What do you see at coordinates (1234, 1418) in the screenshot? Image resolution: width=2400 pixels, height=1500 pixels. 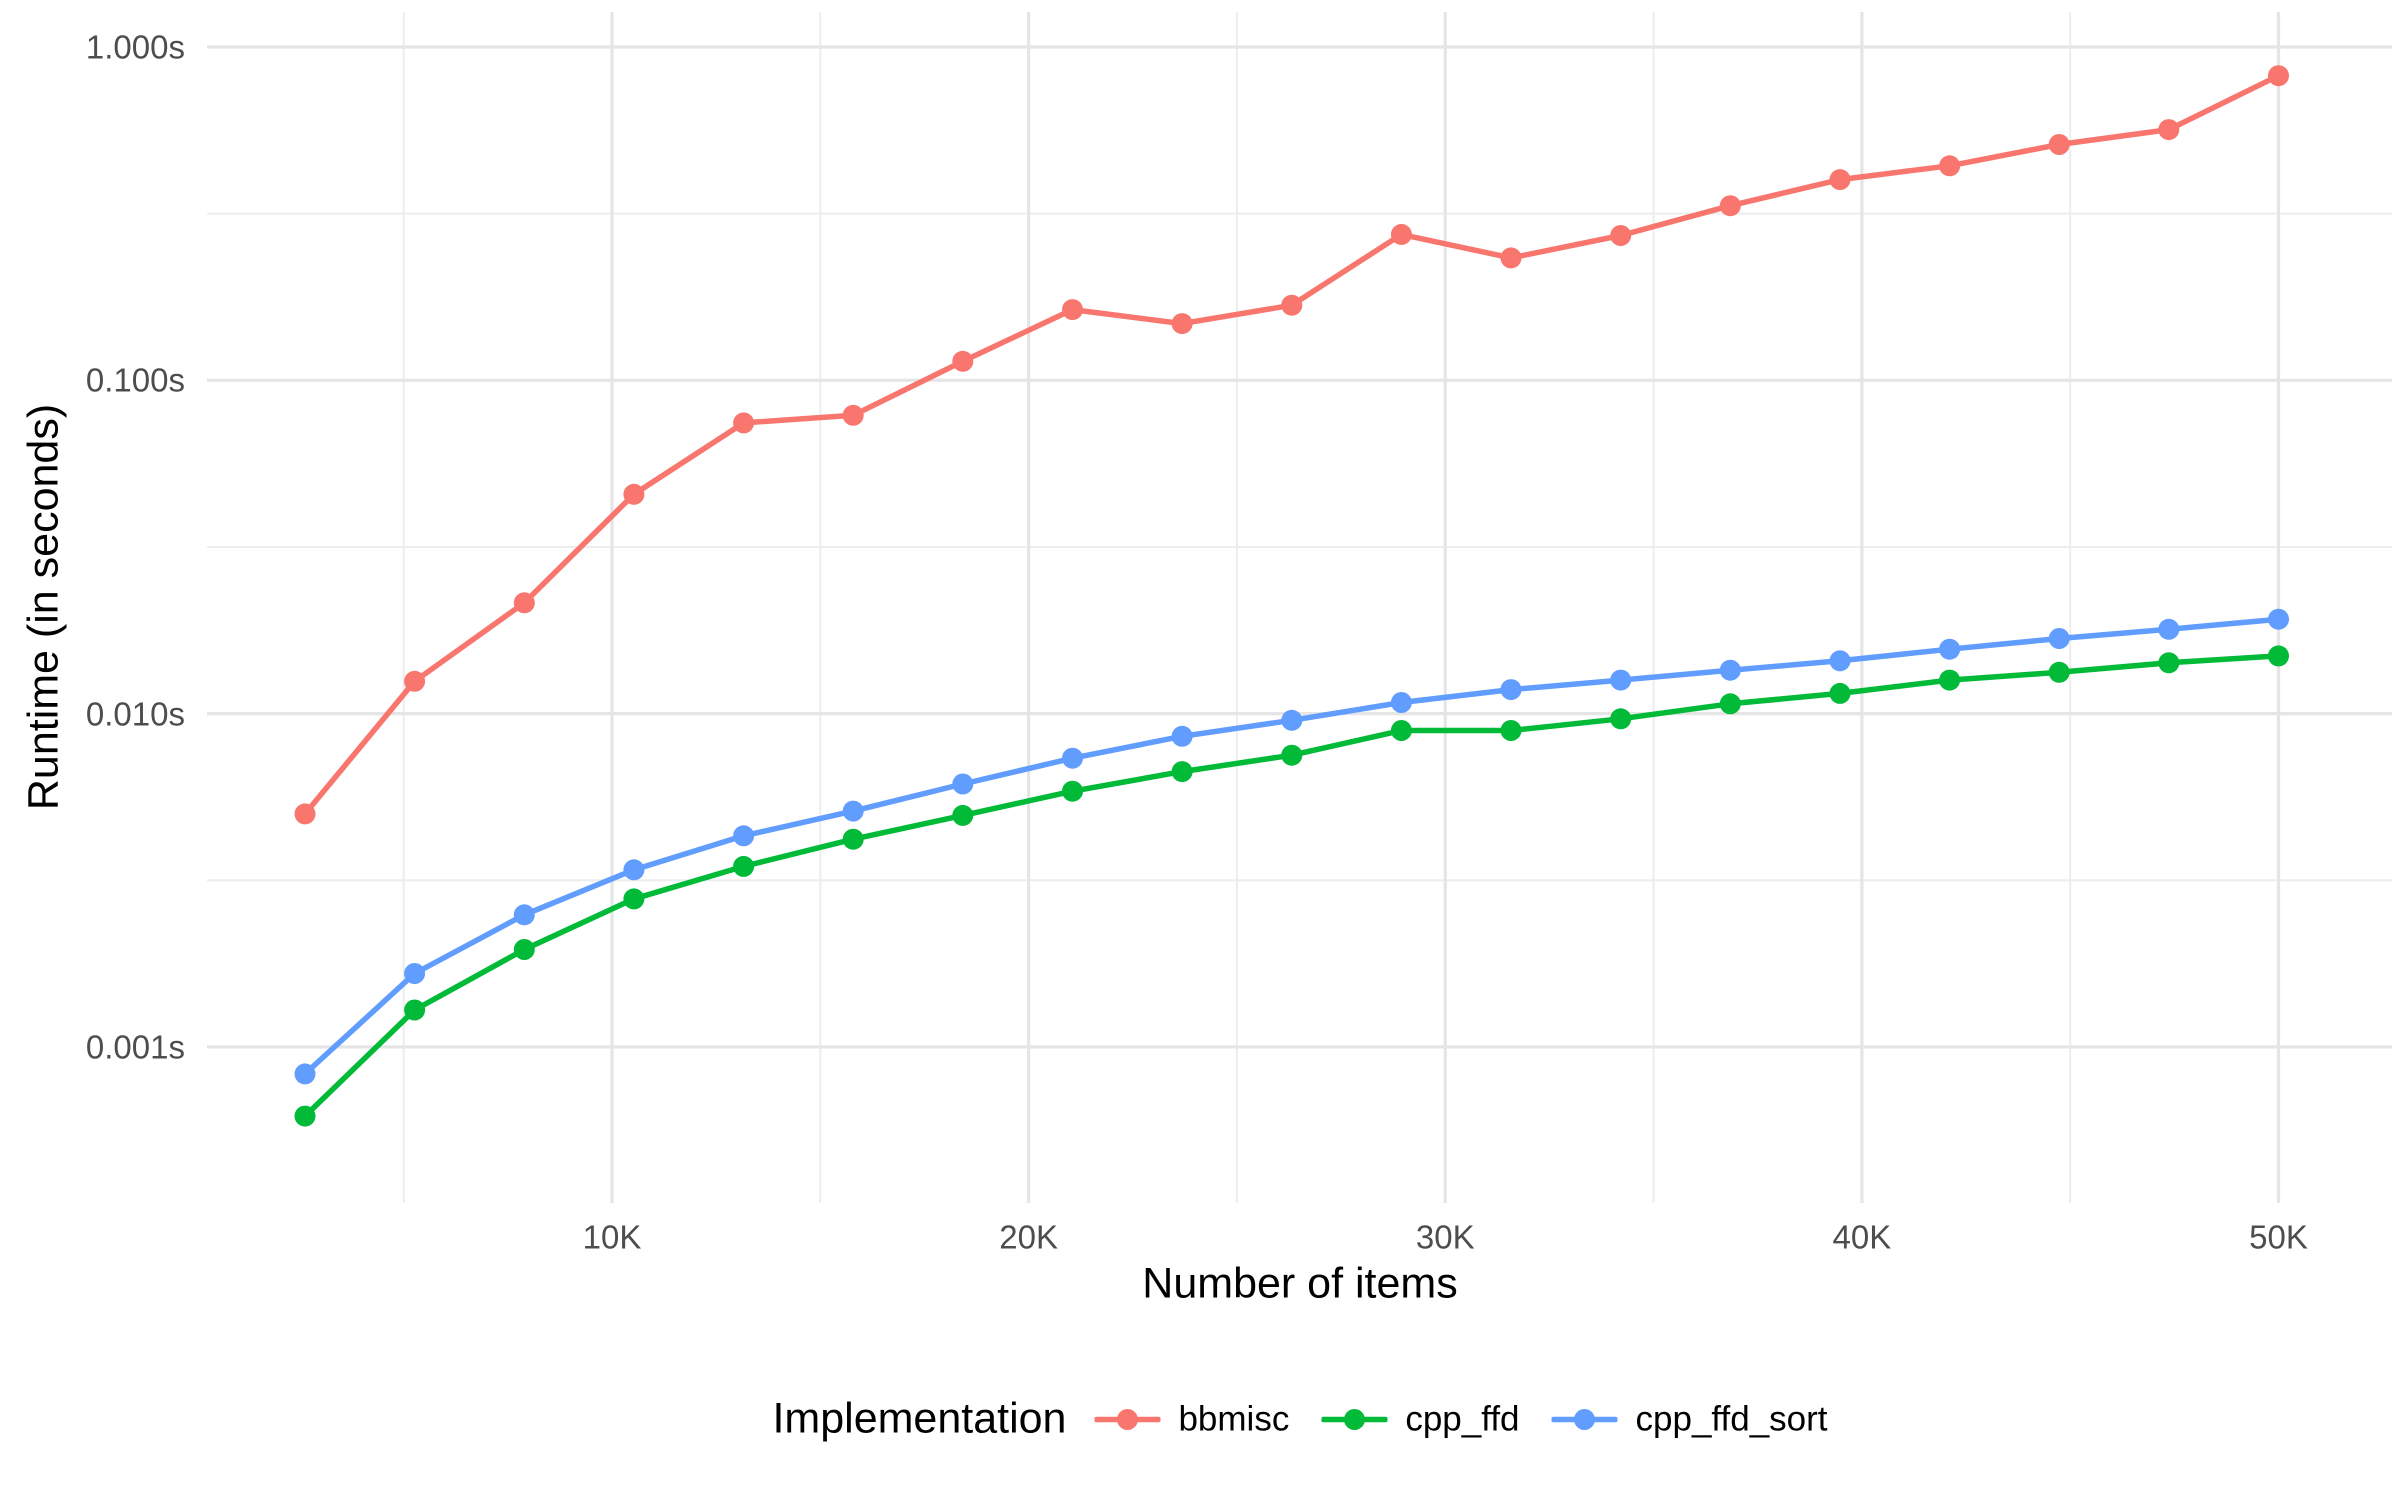 I see `legend-item-label: bbmisc` at bounding box center [1234, 1418].